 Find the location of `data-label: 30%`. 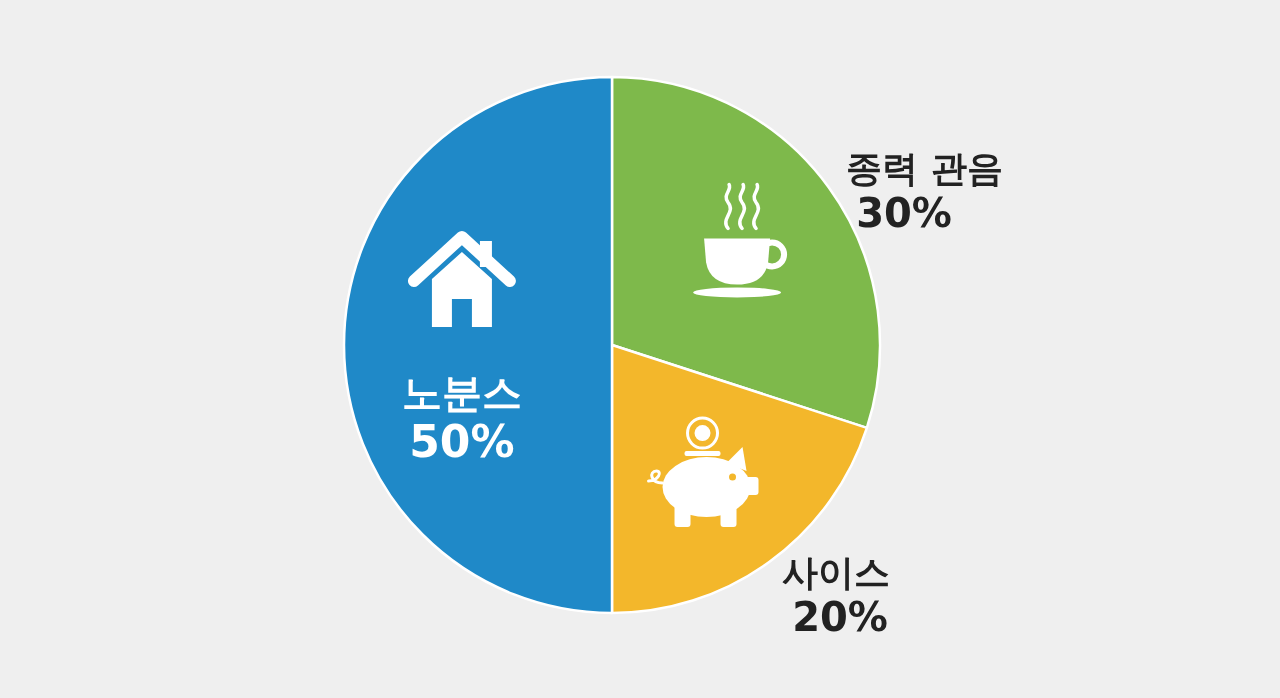

data-label: 30% is located at coordinates (904, 212).